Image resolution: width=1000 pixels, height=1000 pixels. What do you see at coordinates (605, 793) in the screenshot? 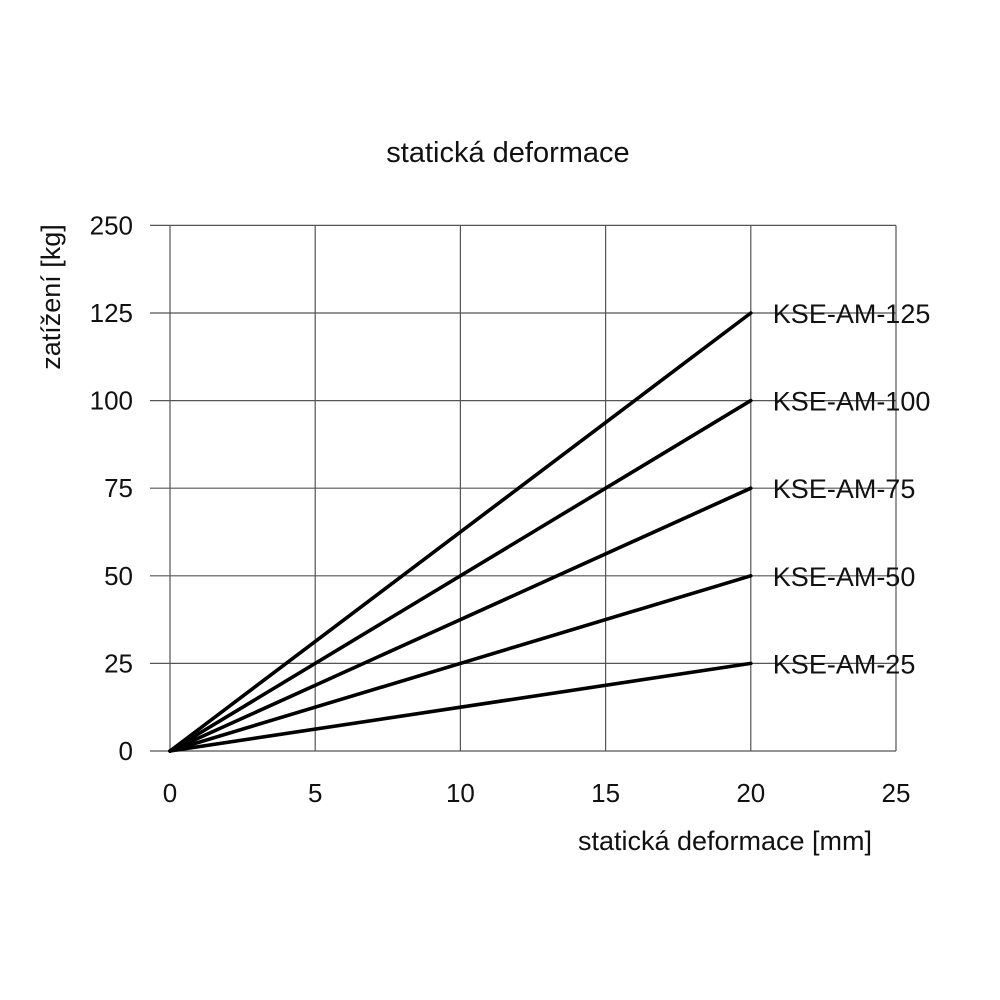
I see `x-tick-label: 15` at bounding box center [605, 793].